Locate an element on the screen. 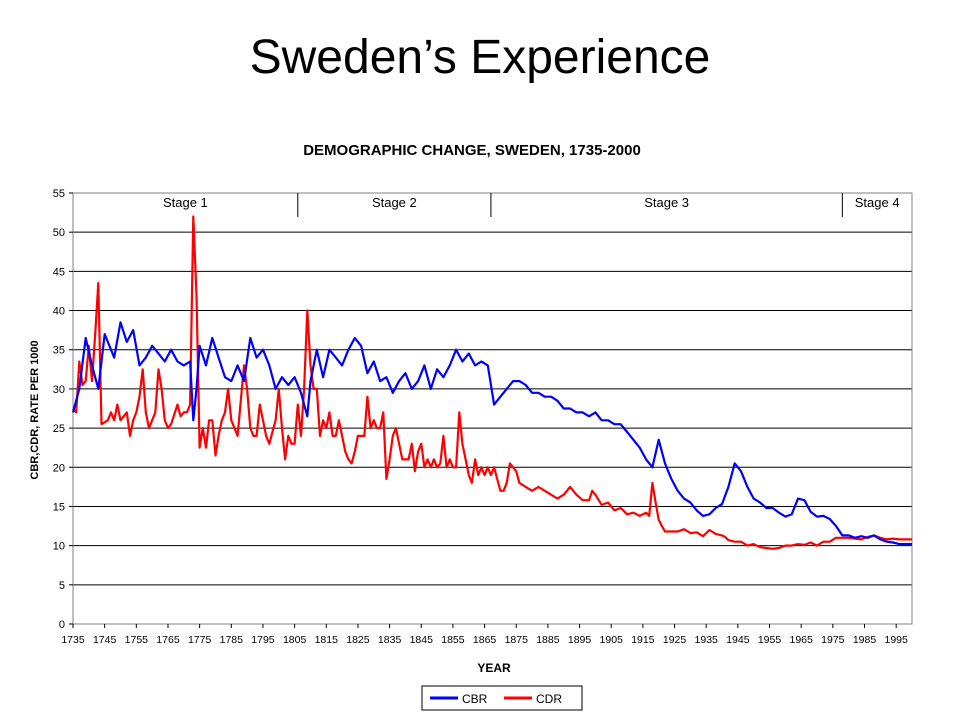 The height and width of the screenshot is (720, 960). x-tick-label: 1935 is located at coordinates (707, 640).